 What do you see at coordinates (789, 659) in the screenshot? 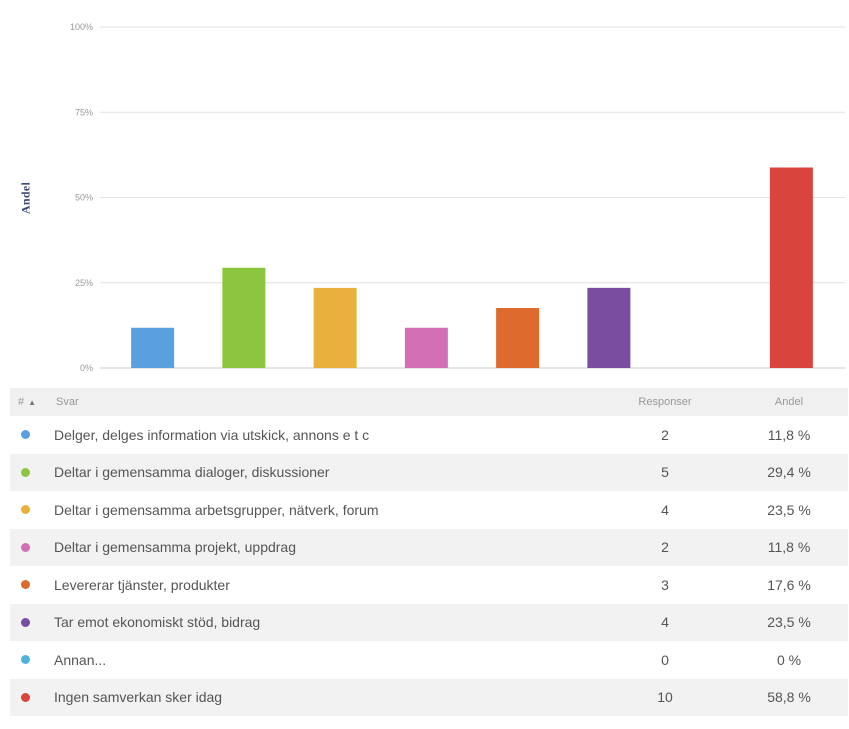
I see `row-share: 0 %` at bounding box center [789, 659].